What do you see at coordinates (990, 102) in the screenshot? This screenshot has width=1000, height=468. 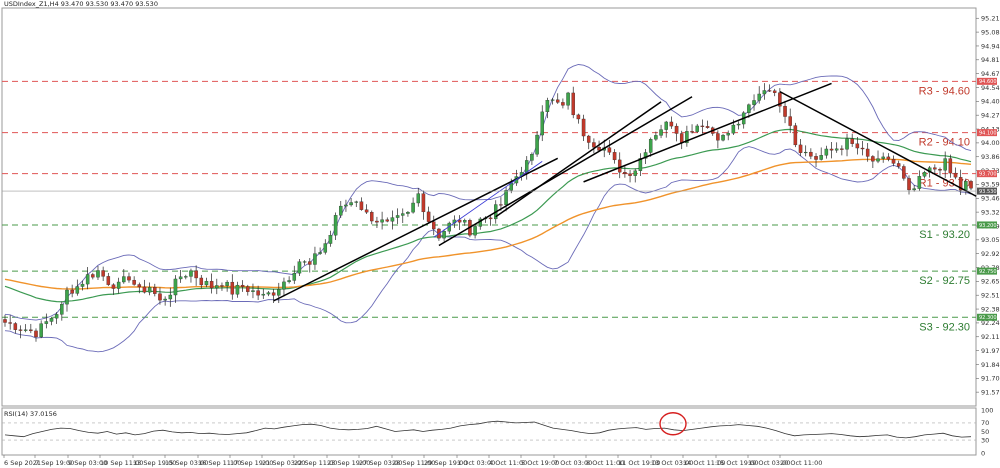 I see `y-tick-label: 94.405` at bounding box center [990, 102].